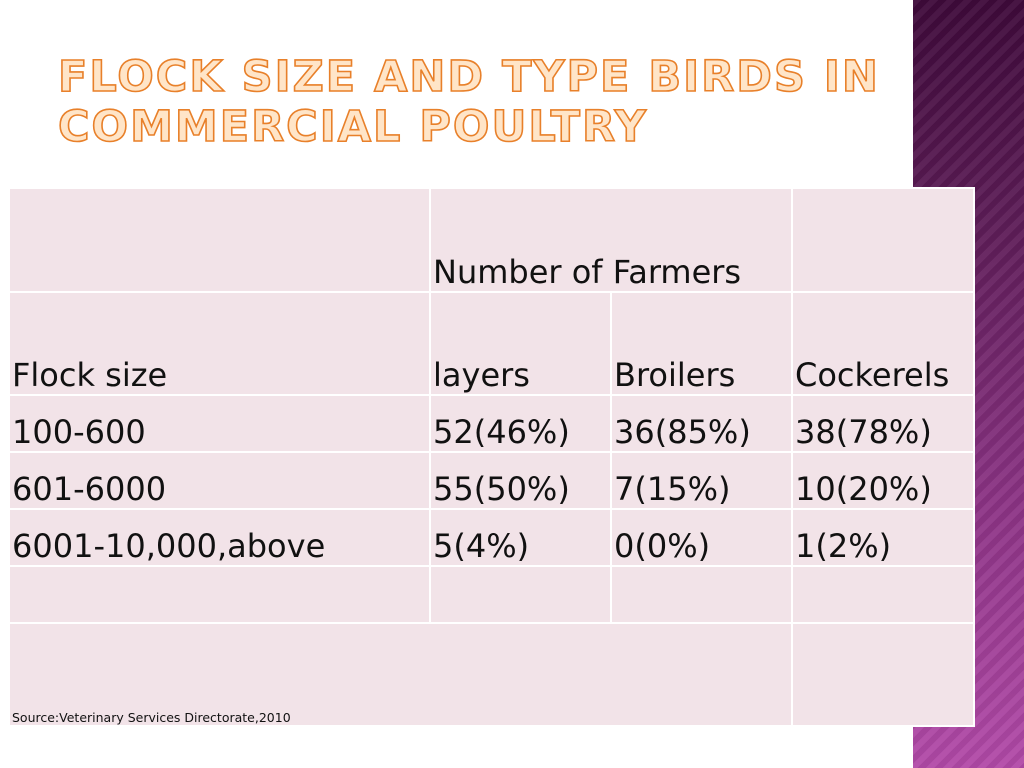  Describe the element at coordinates (219, 343) in the screenshot. I see `column-header-flock-size: Flock size` at that location.